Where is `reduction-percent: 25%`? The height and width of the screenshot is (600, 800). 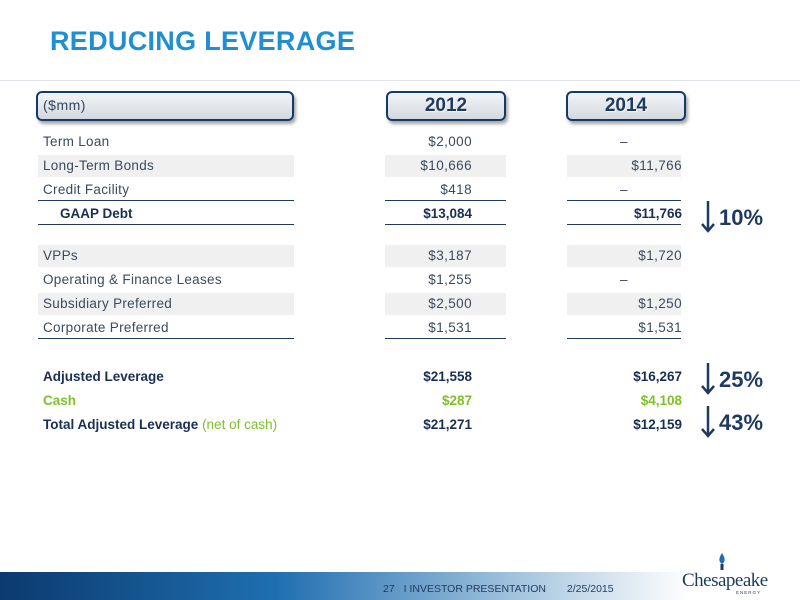 reduction-percent: 25% is located at coordinates (741, 379).